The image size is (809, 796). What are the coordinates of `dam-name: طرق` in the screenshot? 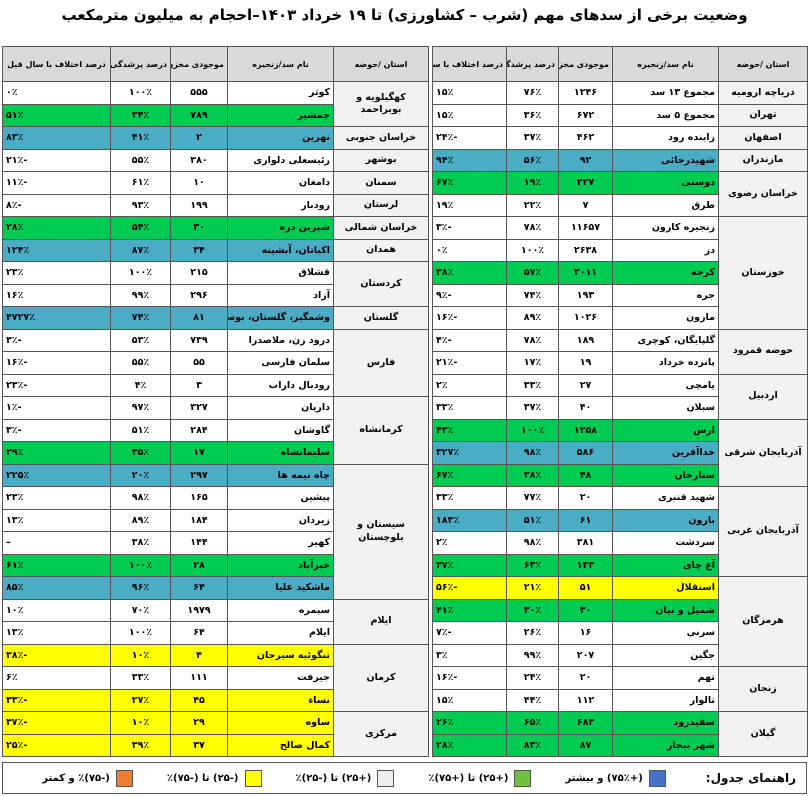 It's located at (665, 205).